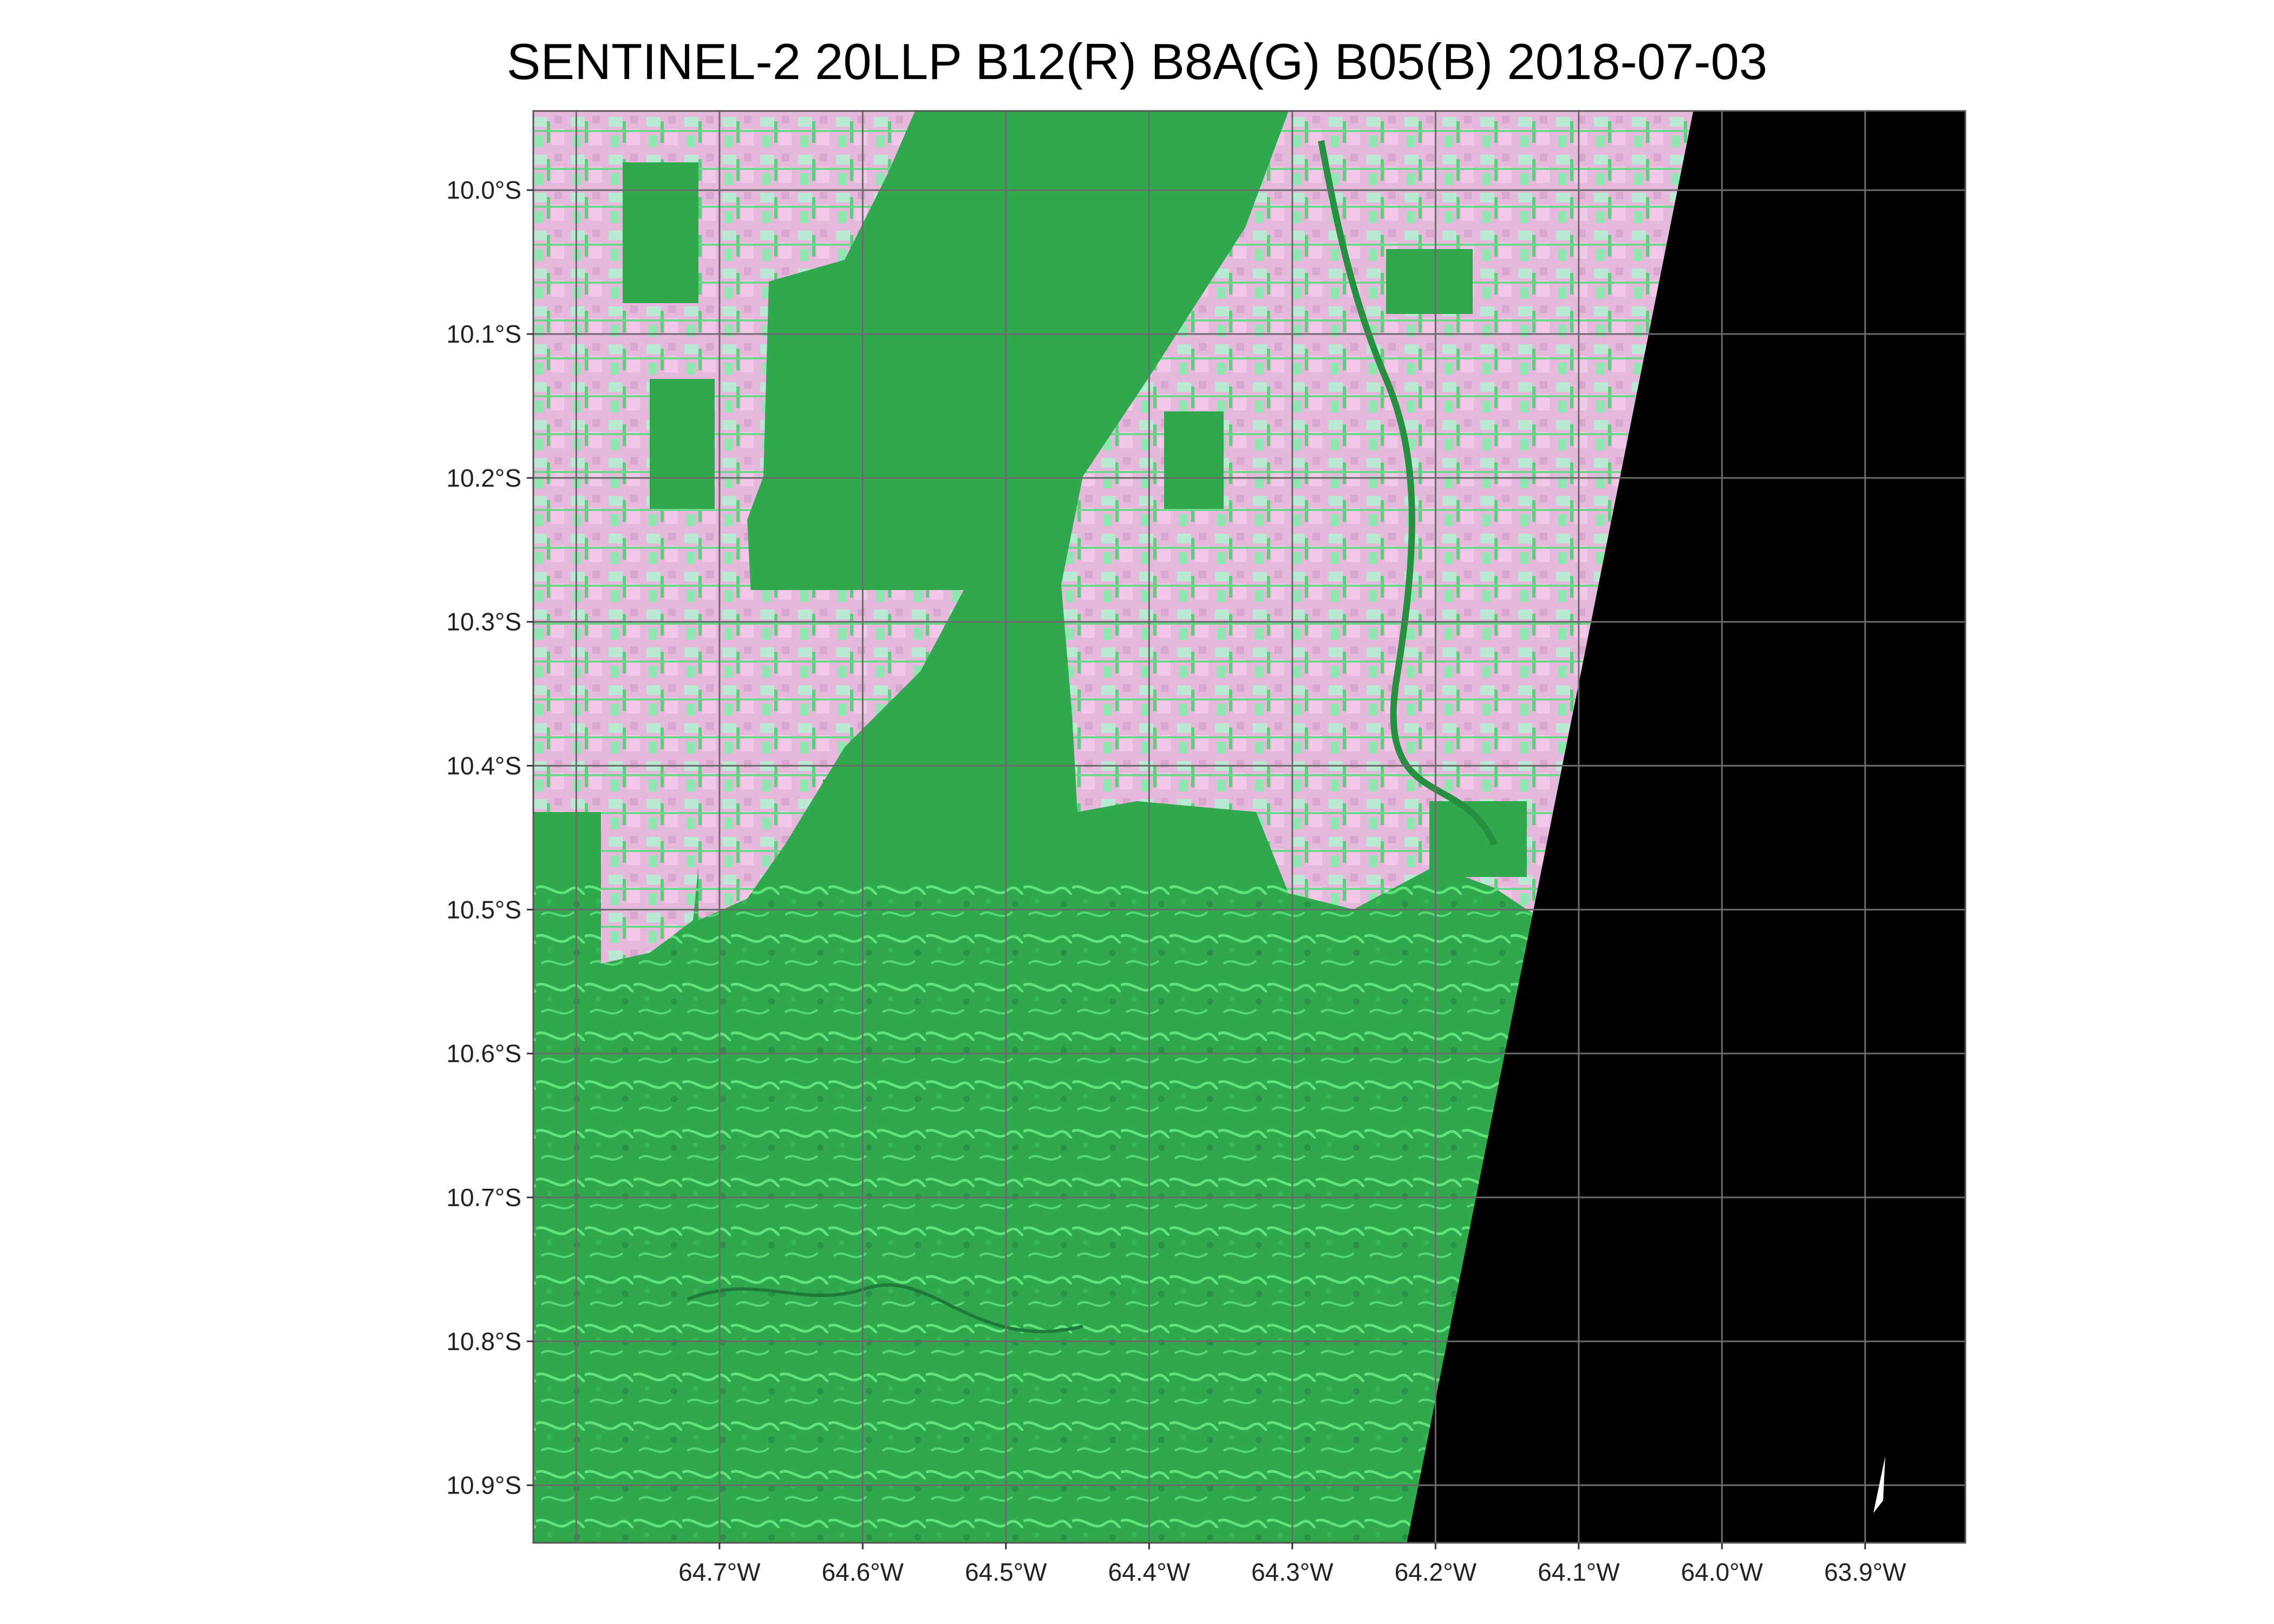 This screenshot has height=1624, width=2274. Describe the element at coordinates (484, 1053) in the screenshot. I see `y-tick-label: 10.6°S` at that location.